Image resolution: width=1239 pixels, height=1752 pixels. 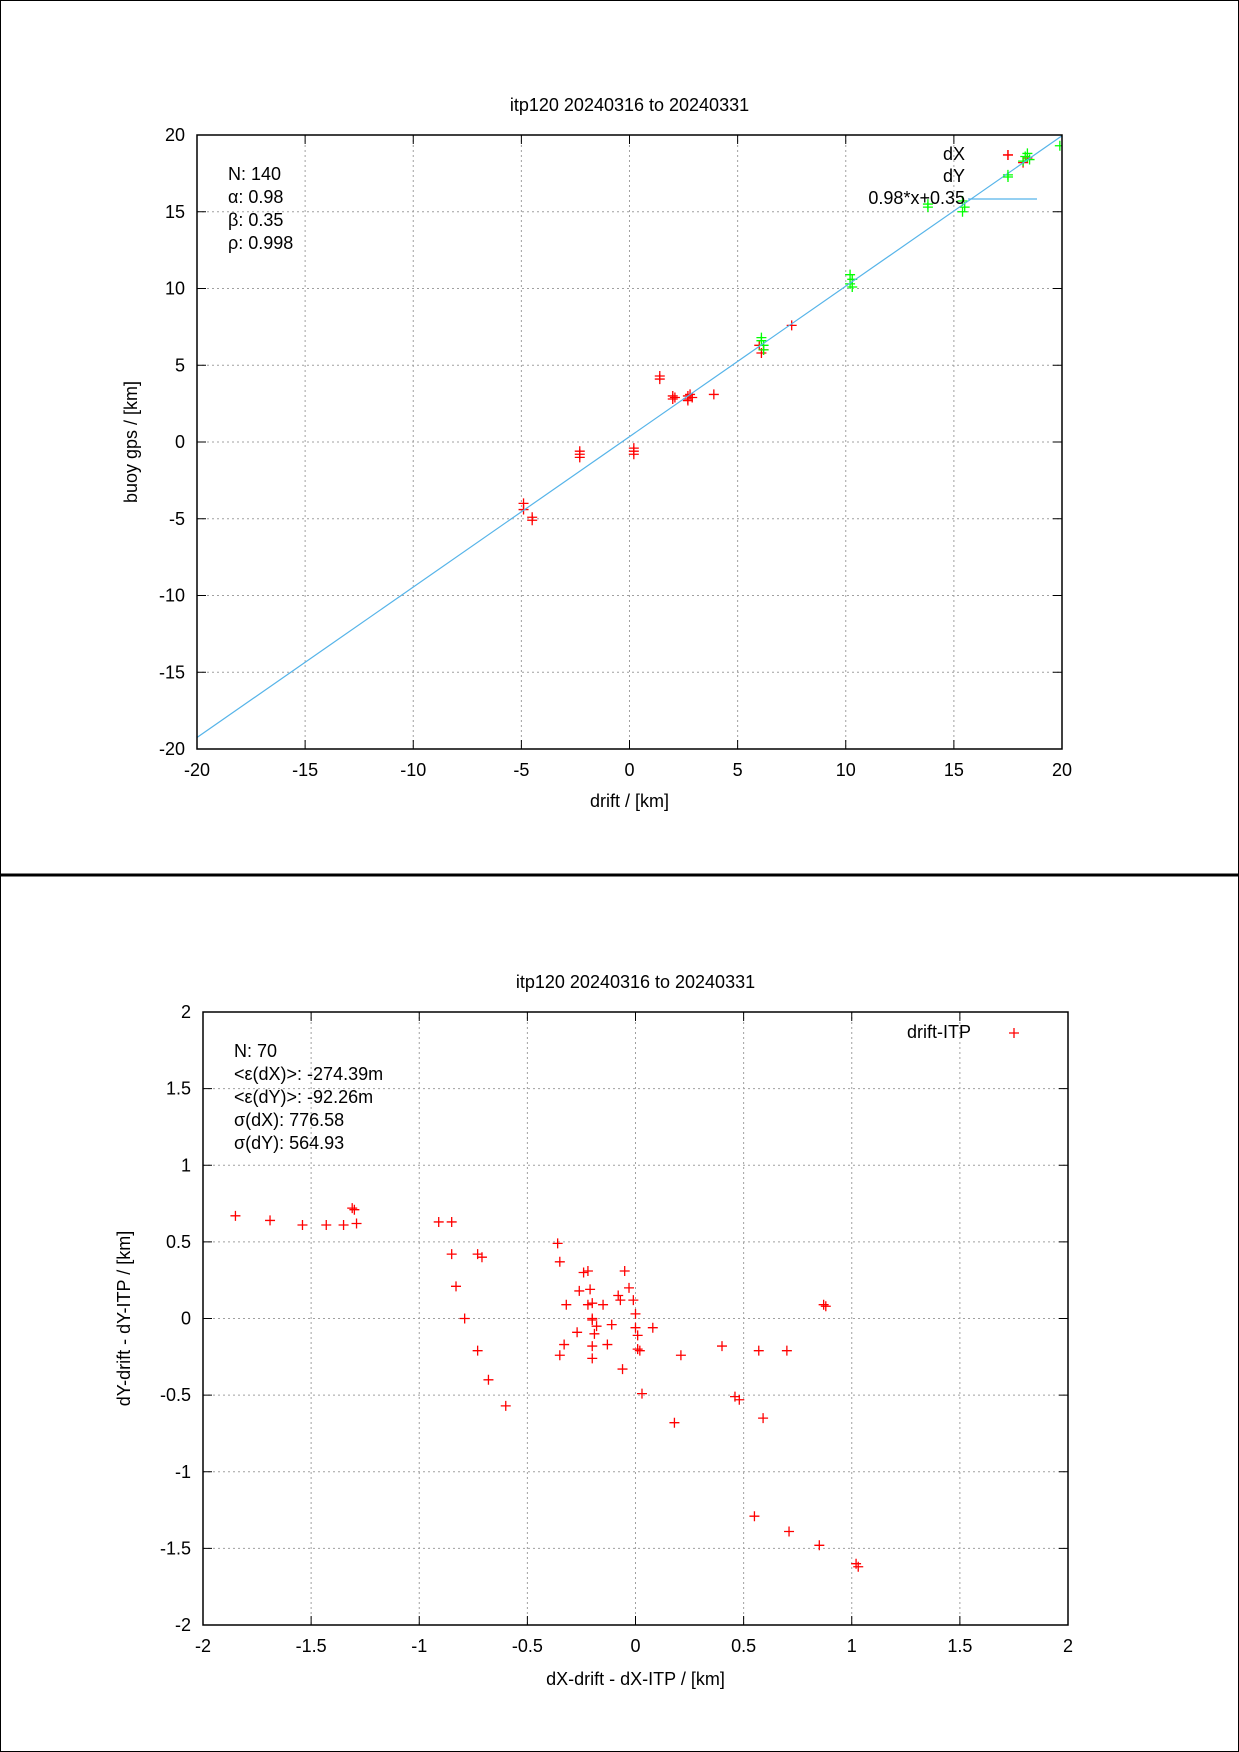 I want to click on y-tick-label: 15, so click(x=175, y=212).